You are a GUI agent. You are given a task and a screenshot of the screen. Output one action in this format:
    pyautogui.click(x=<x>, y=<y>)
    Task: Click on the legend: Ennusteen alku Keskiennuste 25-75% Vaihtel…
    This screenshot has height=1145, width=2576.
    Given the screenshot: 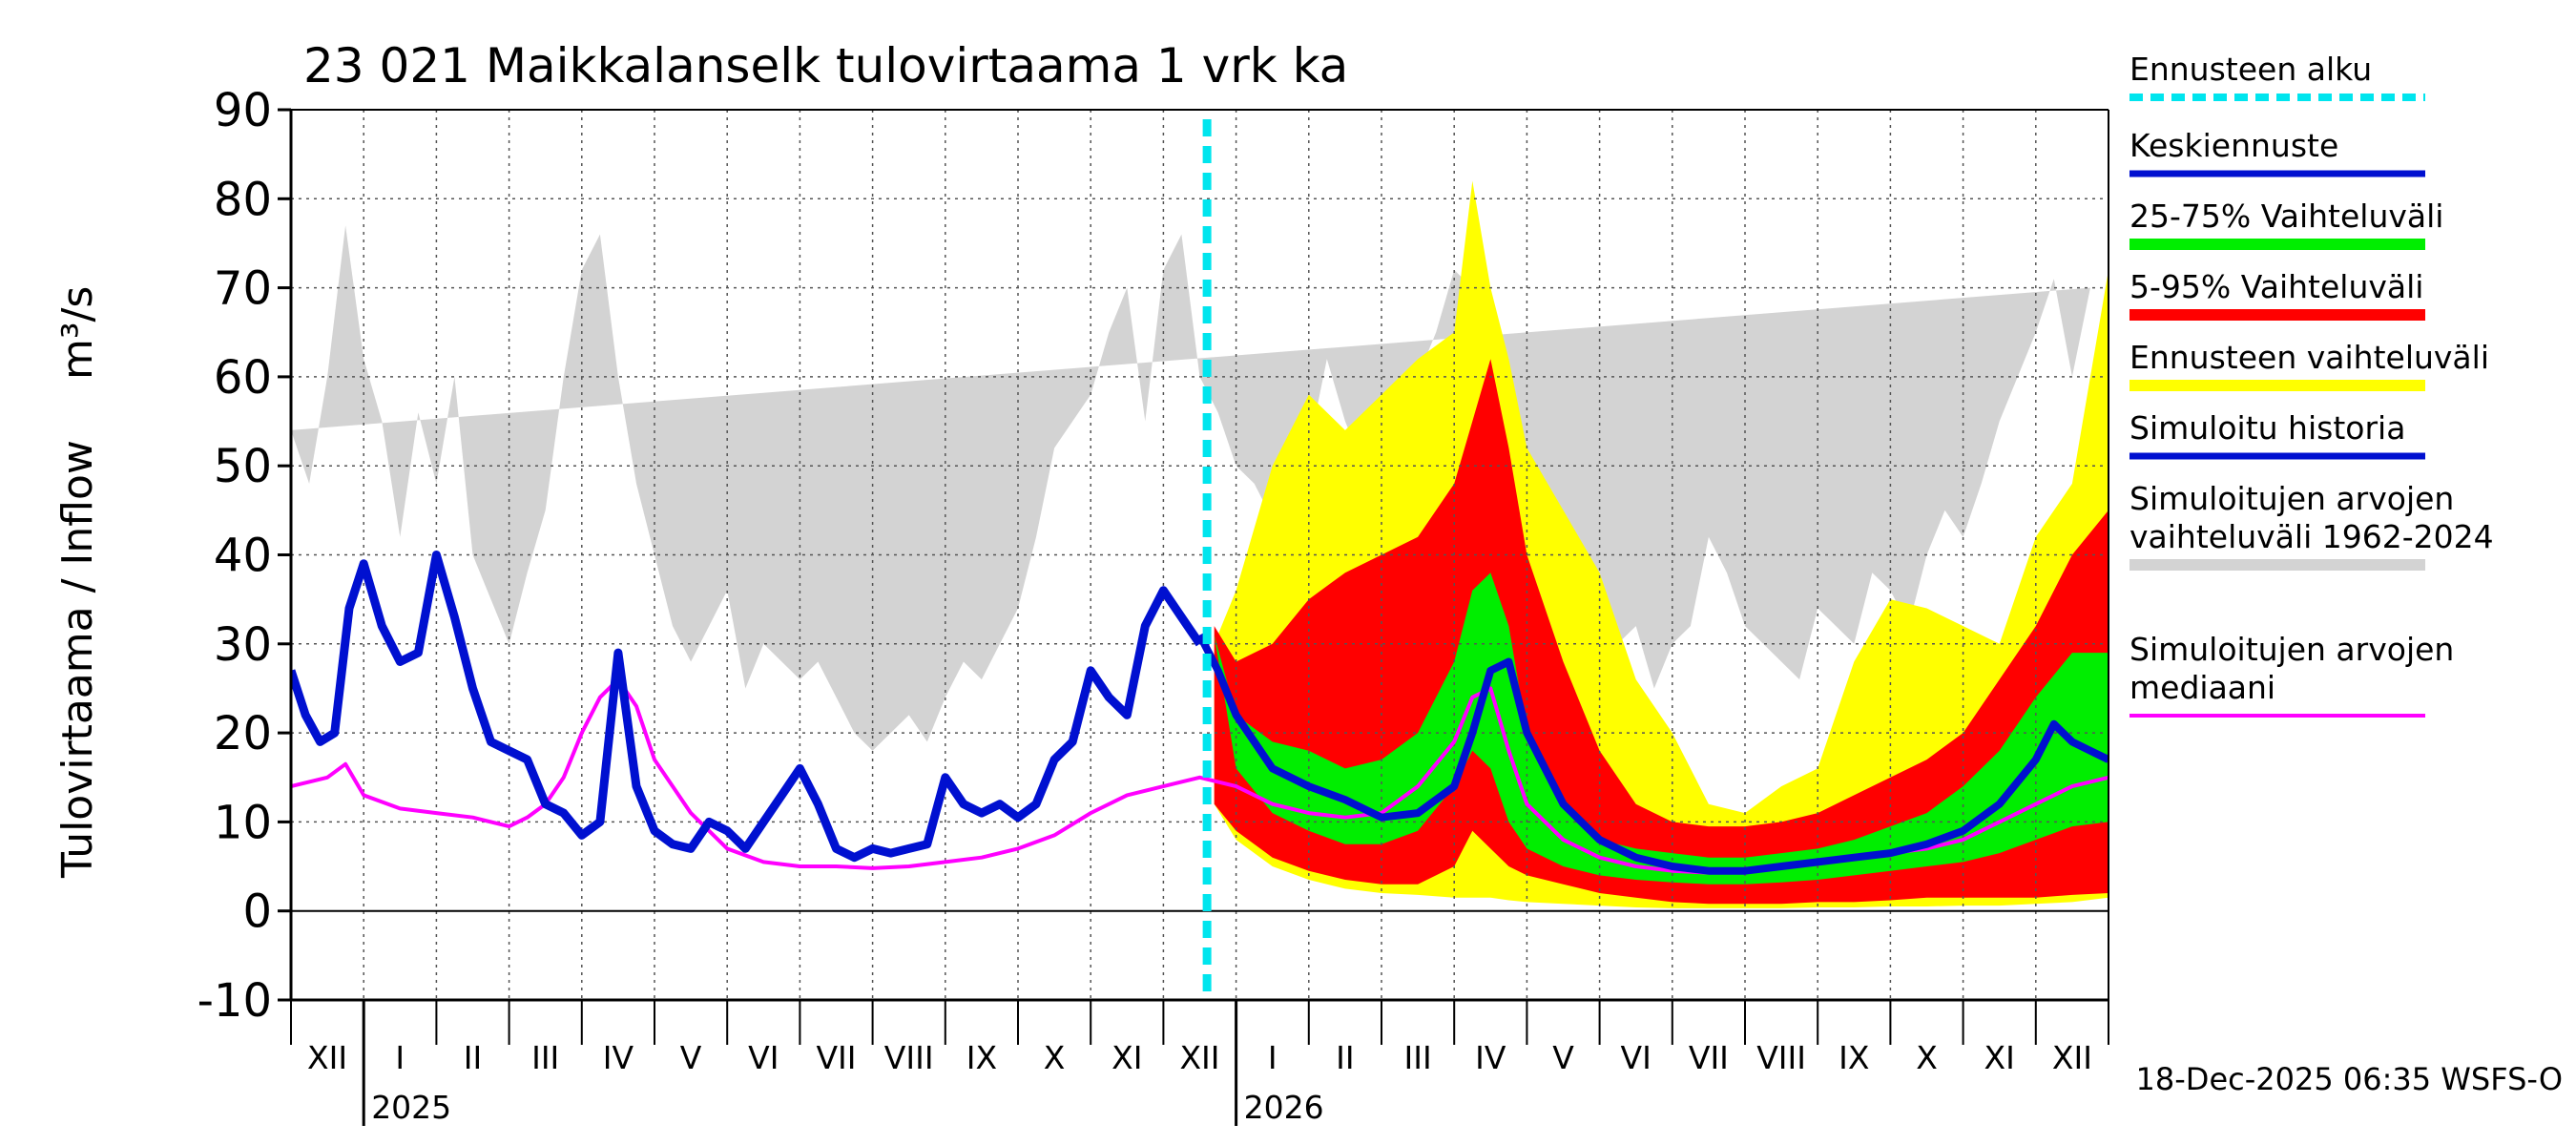 What is the action you would take?
    pyautogui.click(x=2311, y=384)
    